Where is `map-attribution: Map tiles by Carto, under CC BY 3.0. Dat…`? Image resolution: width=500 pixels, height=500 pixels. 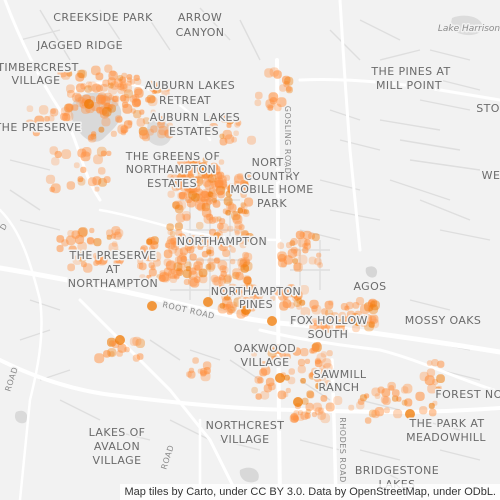
map-attribution: Map tiles by Carto, under CC BY 3.0. Dat… is located at coordinates (310, 492).